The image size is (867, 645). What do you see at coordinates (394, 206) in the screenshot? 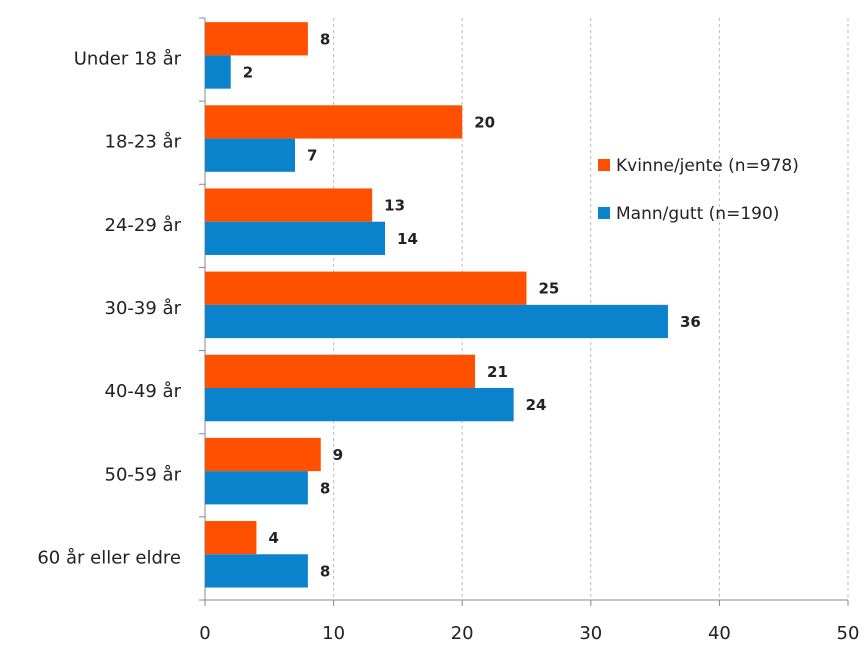
I see `data-label: 13` at bounding box center [394, 206].